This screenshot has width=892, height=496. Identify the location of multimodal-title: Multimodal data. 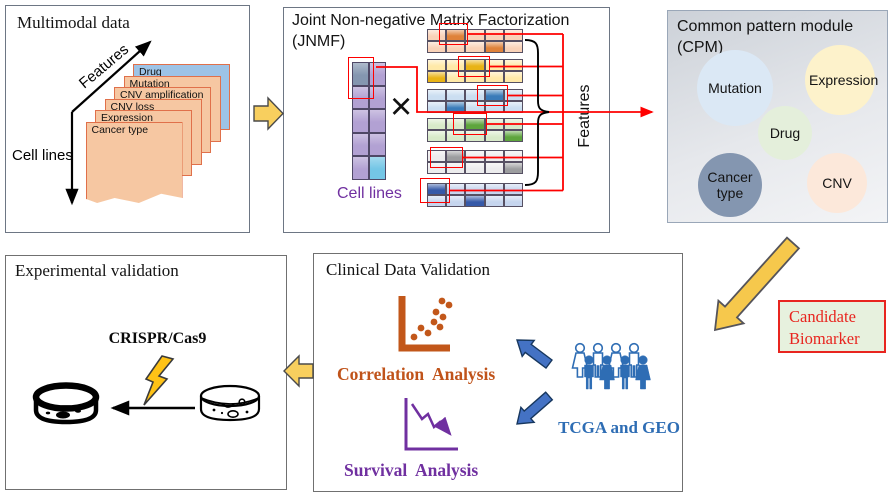
(73, 22).